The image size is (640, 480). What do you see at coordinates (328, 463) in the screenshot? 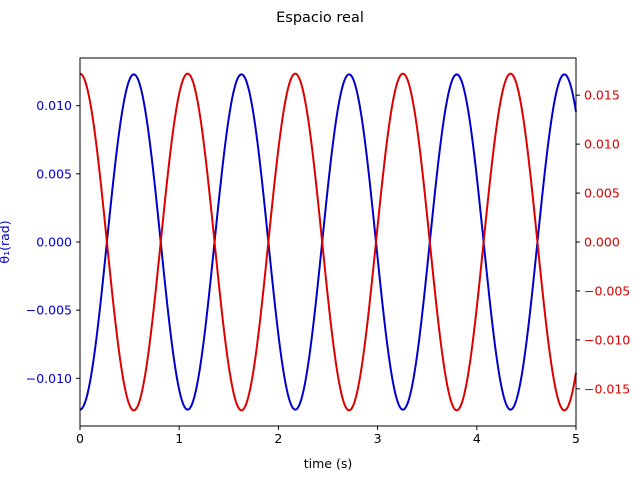
I see `x-axis-label: time (s)` at bounding box center [328, 463].